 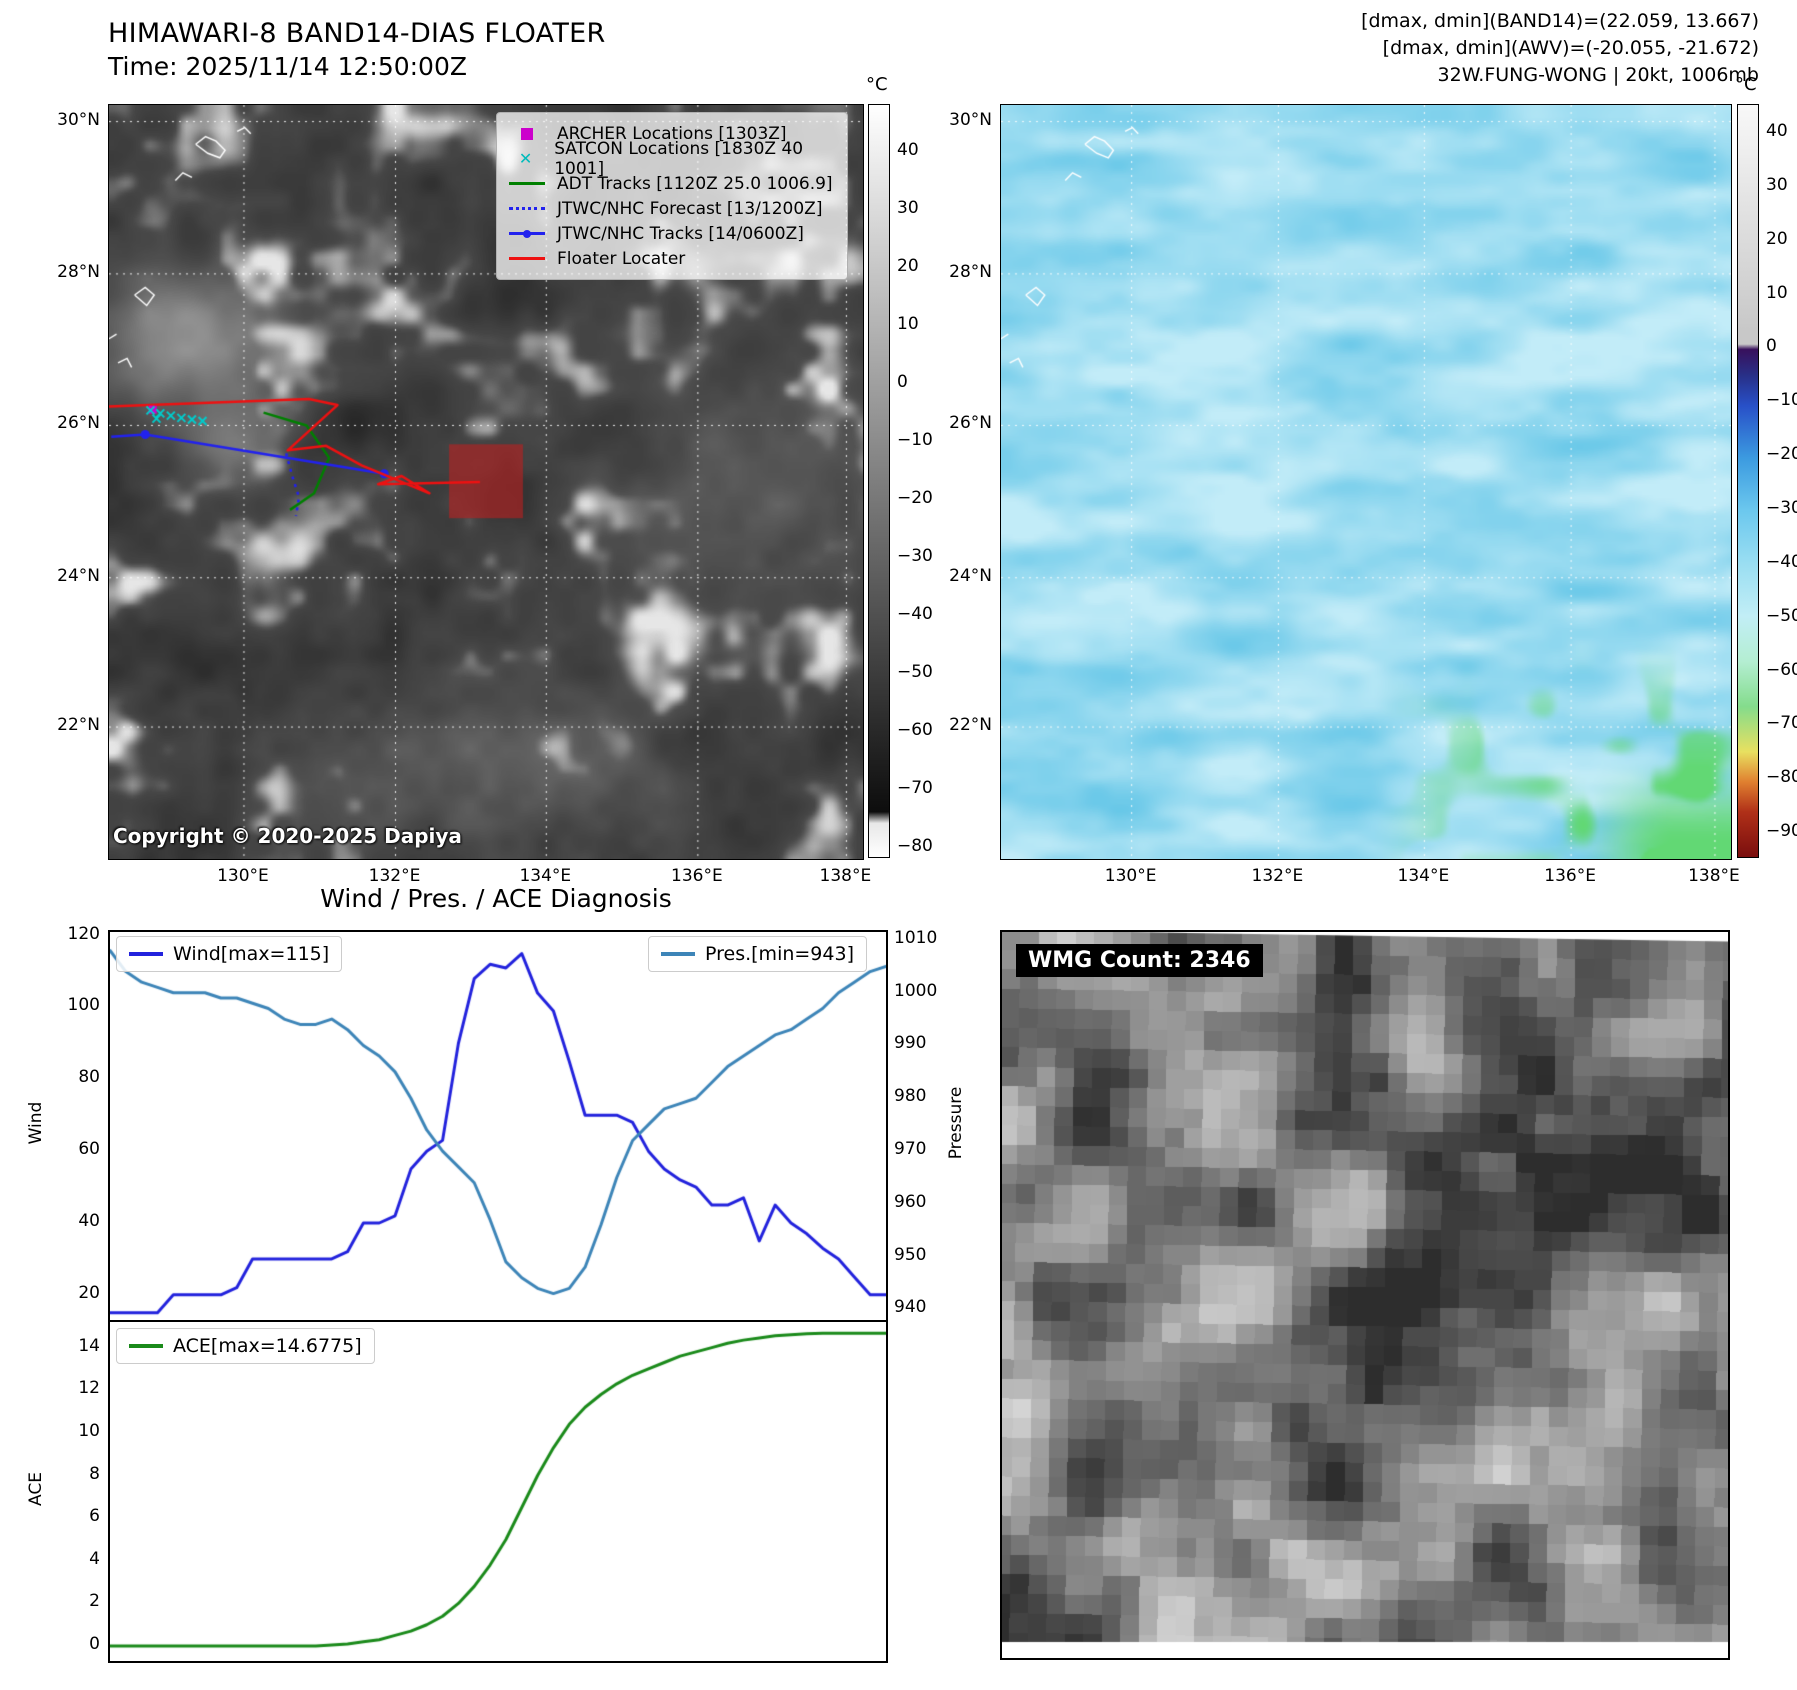 I want to click on awv-colorbar-tick: −20, so click(x=1781, y=454).